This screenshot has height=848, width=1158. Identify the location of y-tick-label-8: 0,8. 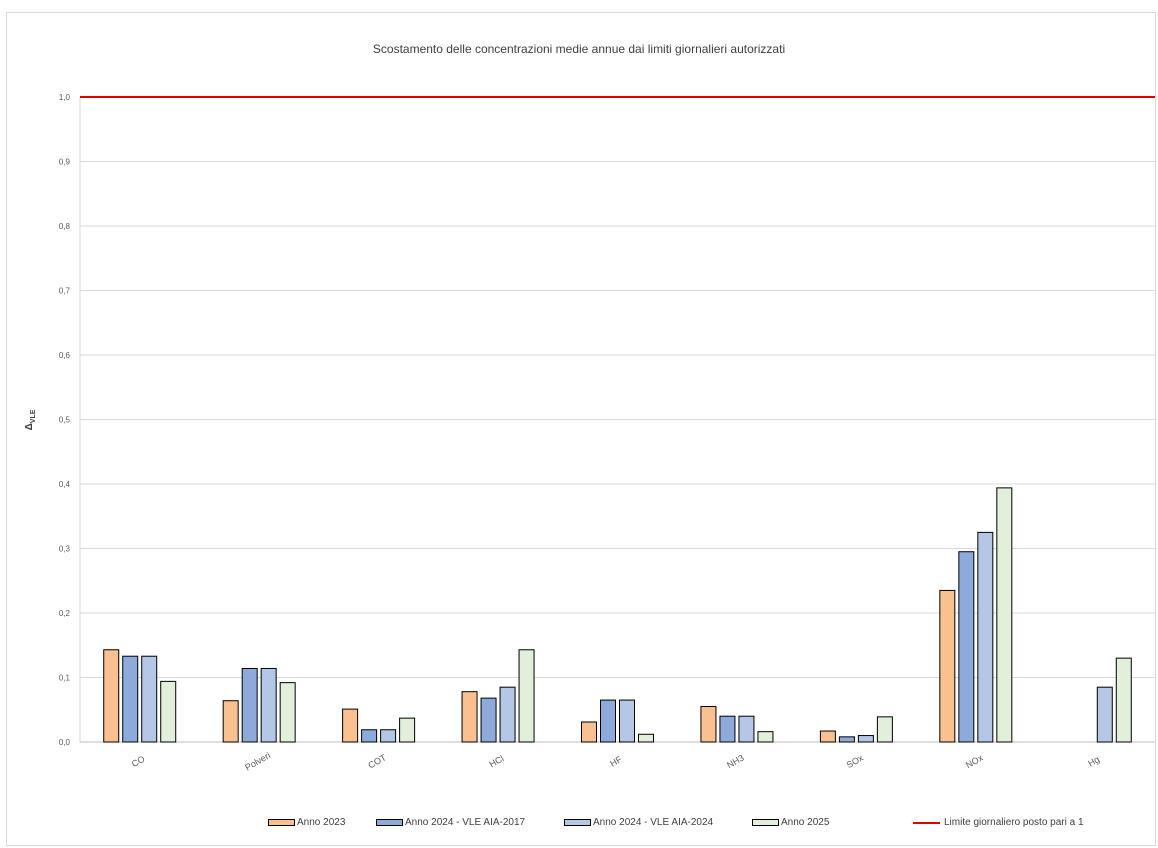
(65, 226).